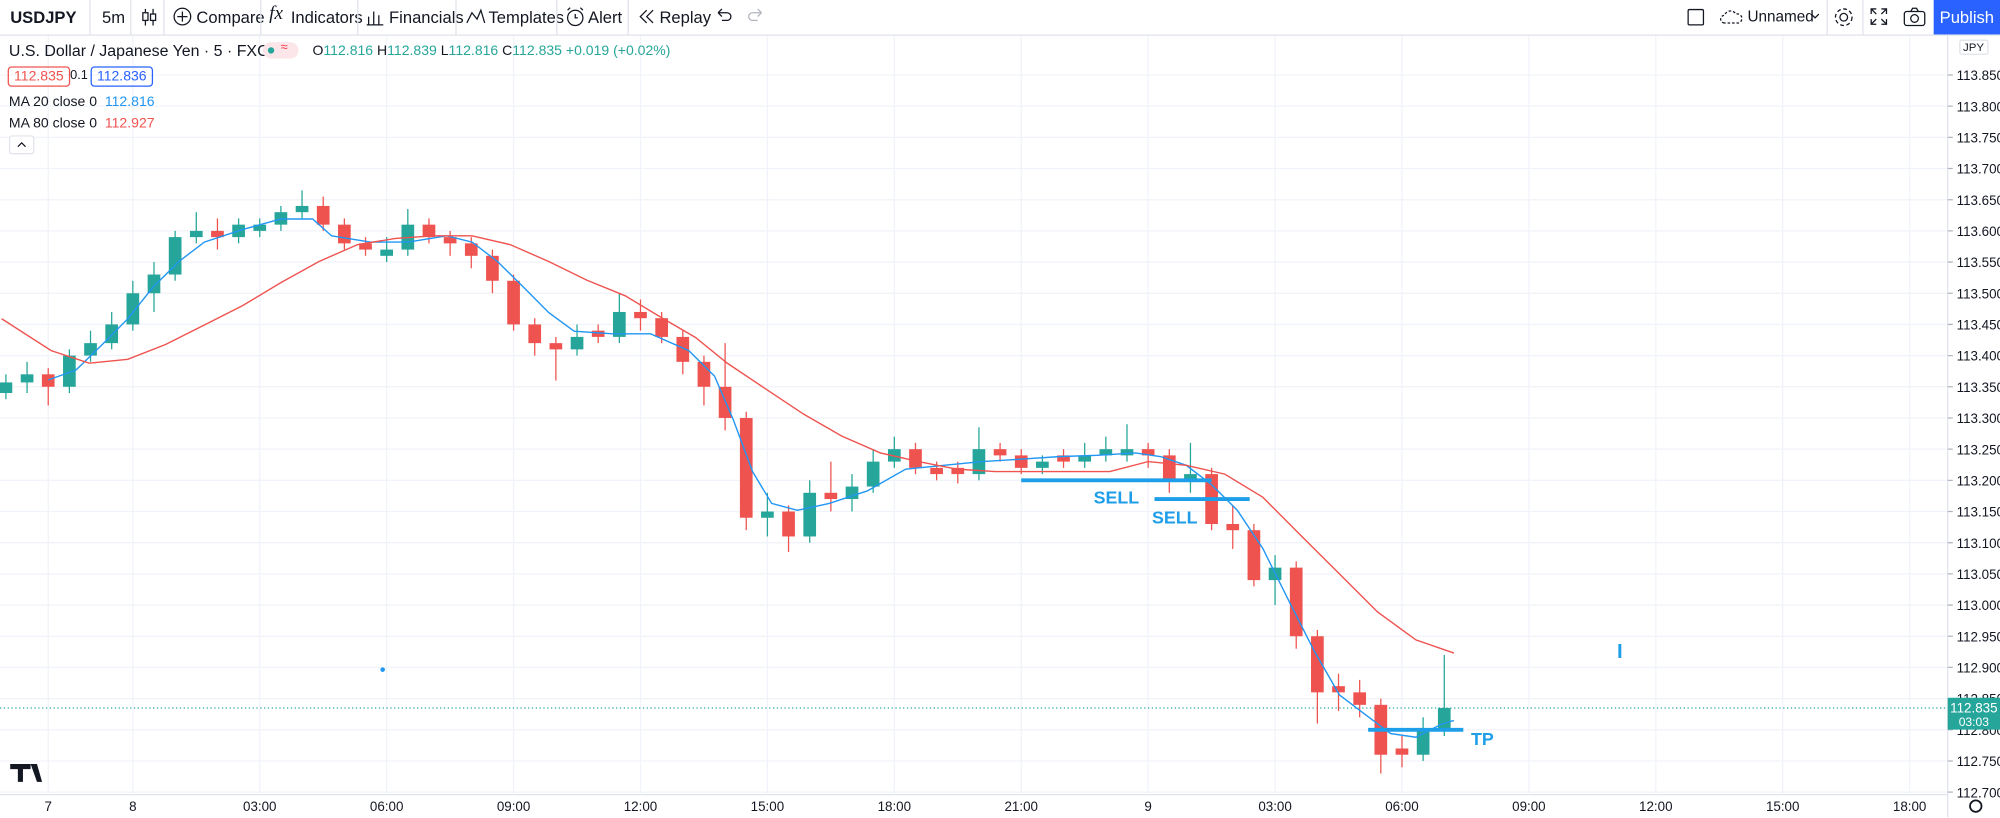 This screenshot has height=818, width=2000. What do you see at coordinates (685, 17) in the screenshot?
I see `replay-button: Replay` at bounding box center [685, 17].